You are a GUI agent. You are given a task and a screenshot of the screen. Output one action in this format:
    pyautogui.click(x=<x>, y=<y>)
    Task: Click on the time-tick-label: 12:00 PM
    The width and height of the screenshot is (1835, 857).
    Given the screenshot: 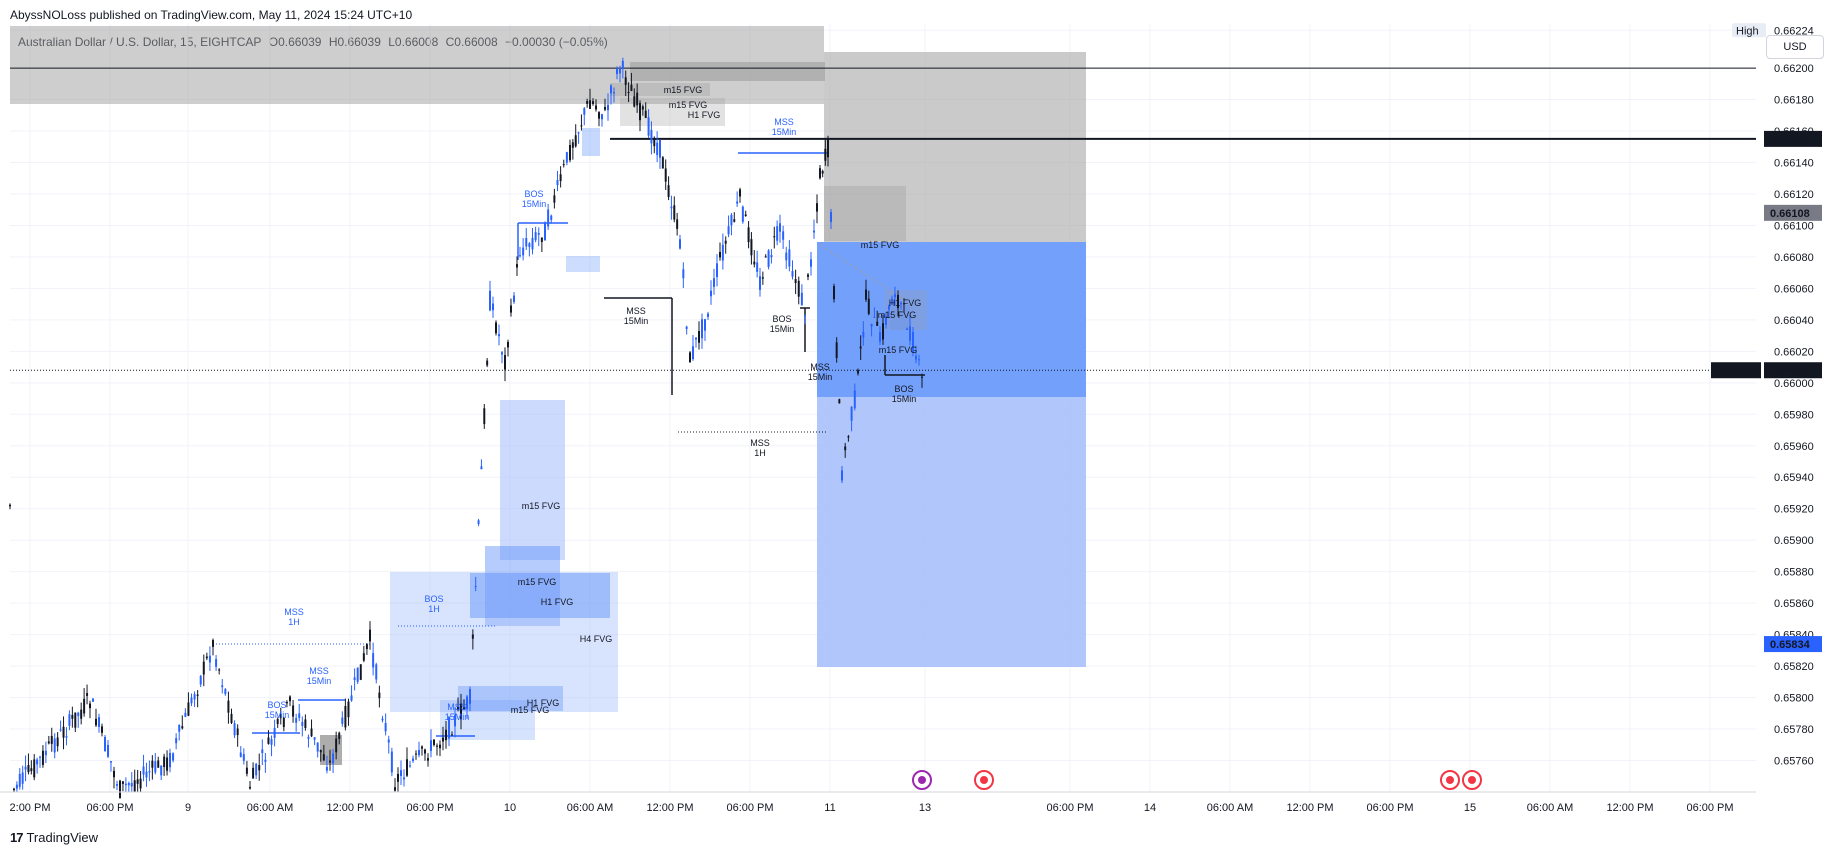 What is the action you would take?
    pyautogui.click(x=669, y=808)
    